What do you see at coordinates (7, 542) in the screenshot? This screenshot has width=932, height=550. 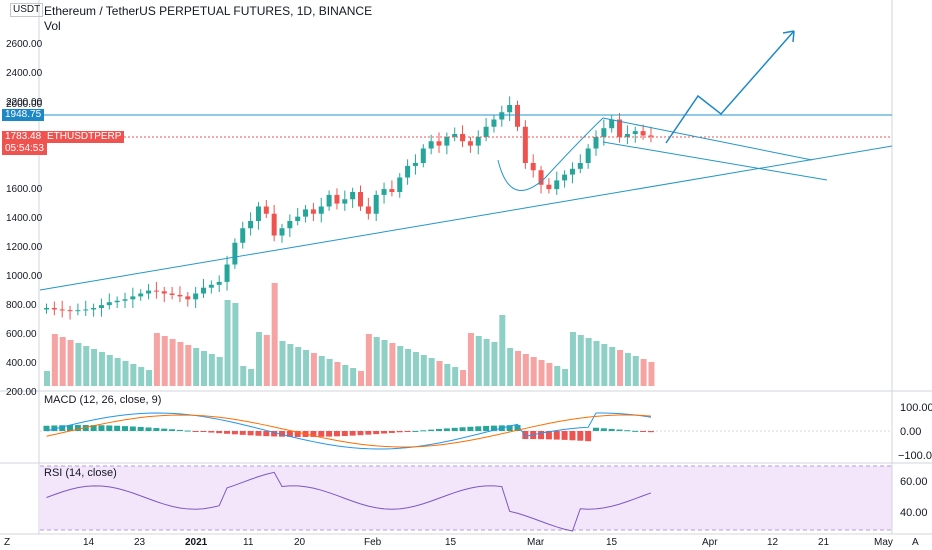 I see `zoom-button: Z` at bounding box center [7, 542].